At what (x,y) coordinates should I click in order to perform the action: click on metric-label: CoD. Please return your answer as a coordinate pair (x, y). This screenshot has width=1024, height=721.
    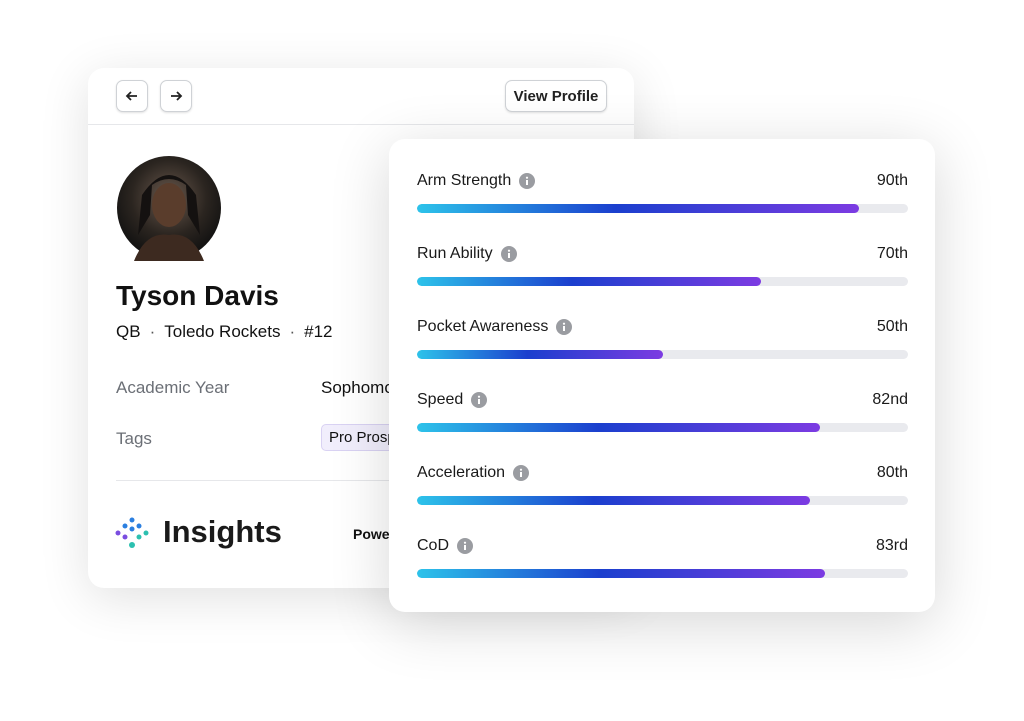
    Looking at the image, I should click on (445, 546).